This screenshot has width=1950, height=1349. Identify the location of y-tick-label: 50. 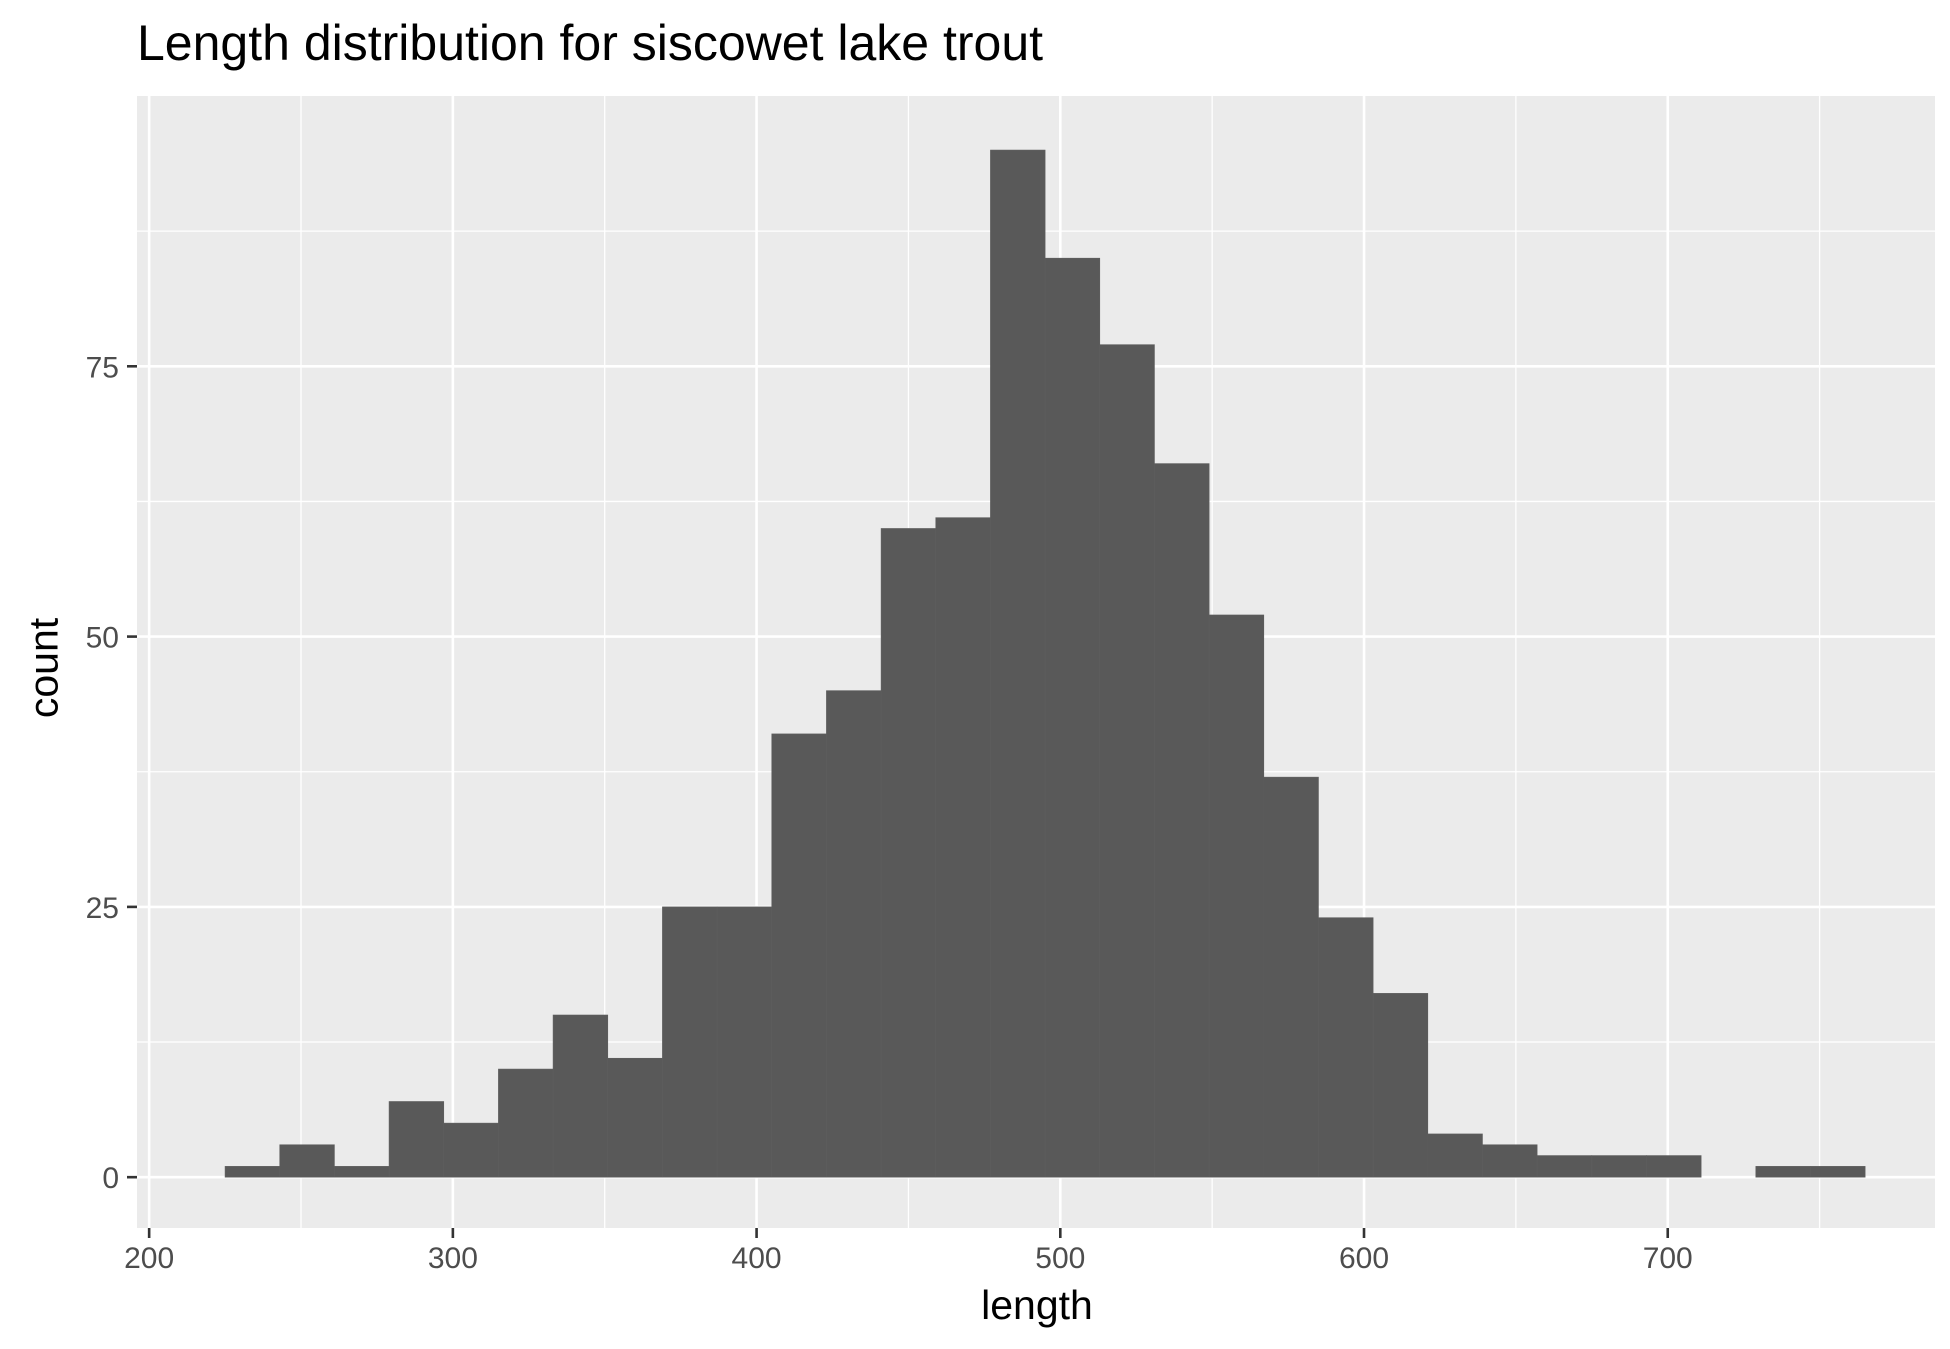
(102, 638).